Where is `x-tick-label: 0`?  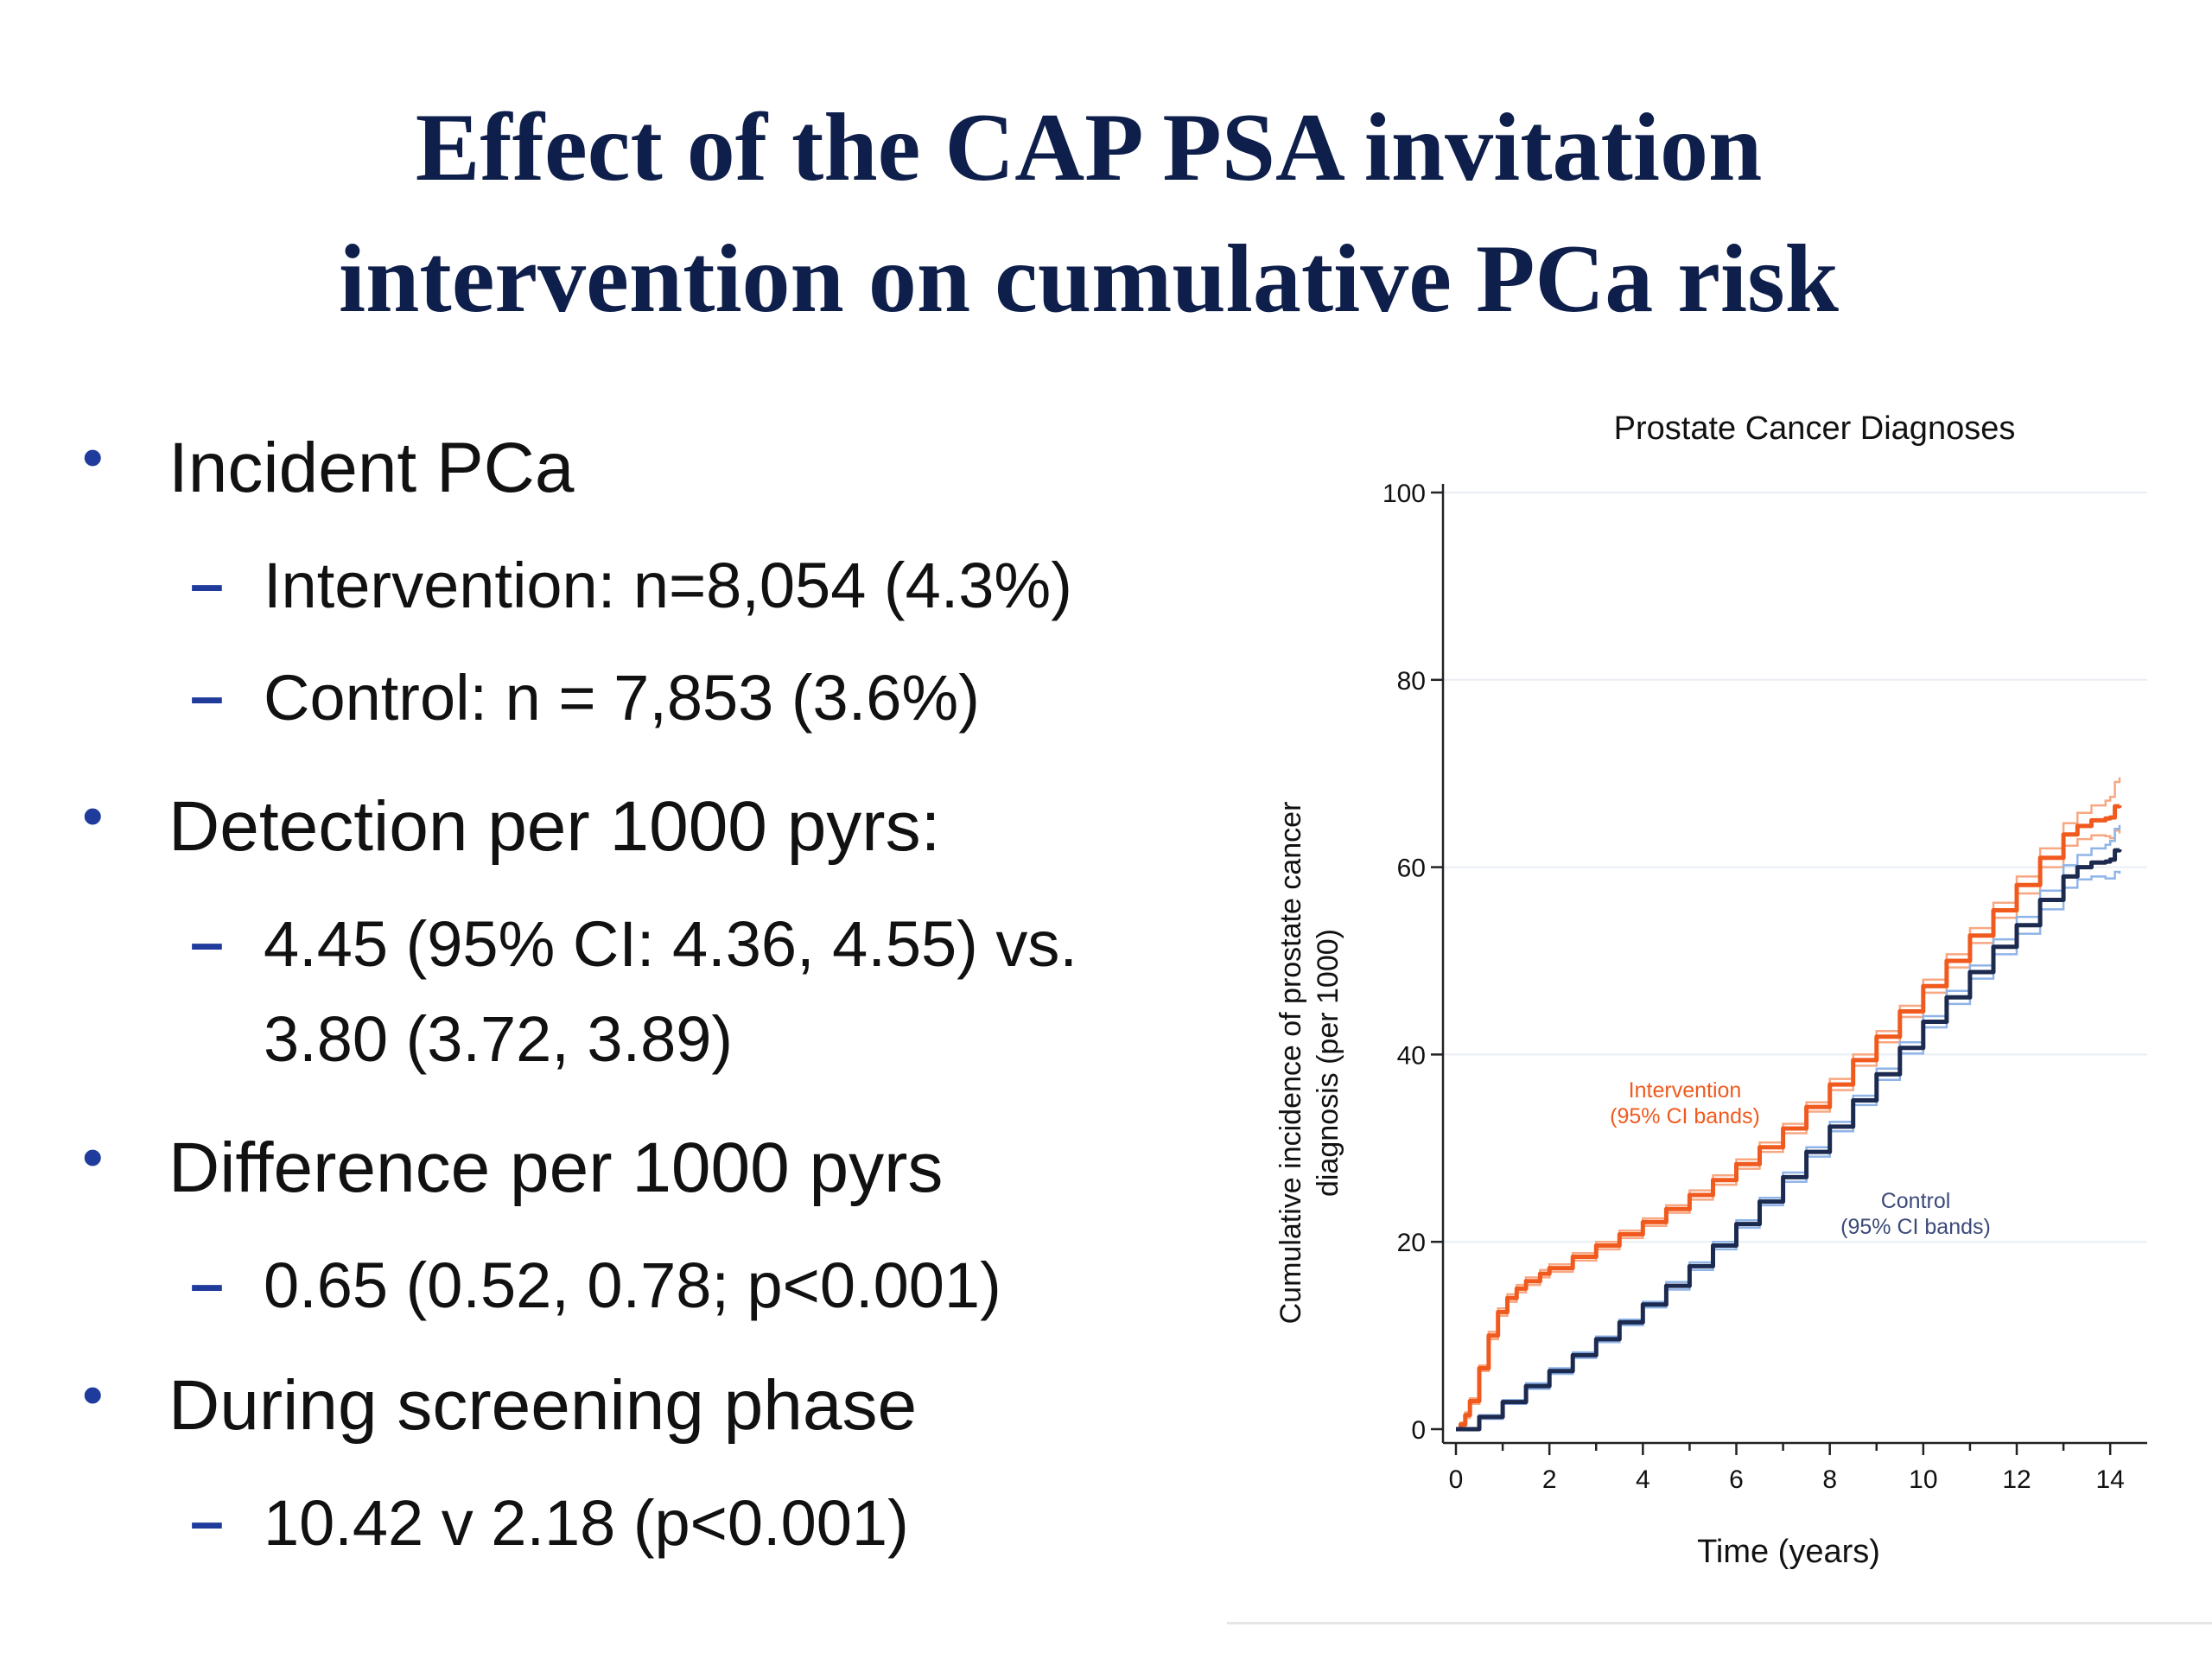
x-tick-label: 0 is located at coordinates (1456, 1479).